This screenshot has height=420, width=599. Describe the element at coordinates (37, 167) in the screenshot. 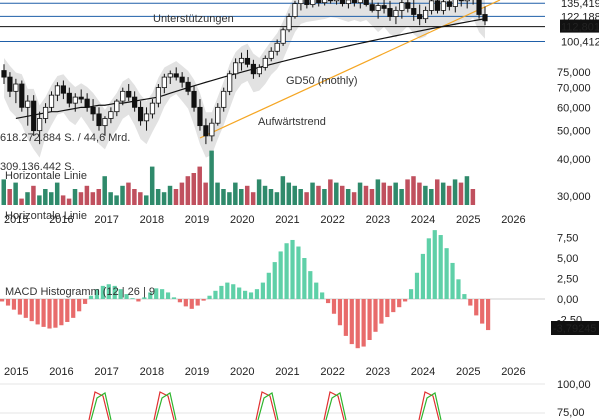

I see `volume-mid-label: 309.136.442 S.` at that location.